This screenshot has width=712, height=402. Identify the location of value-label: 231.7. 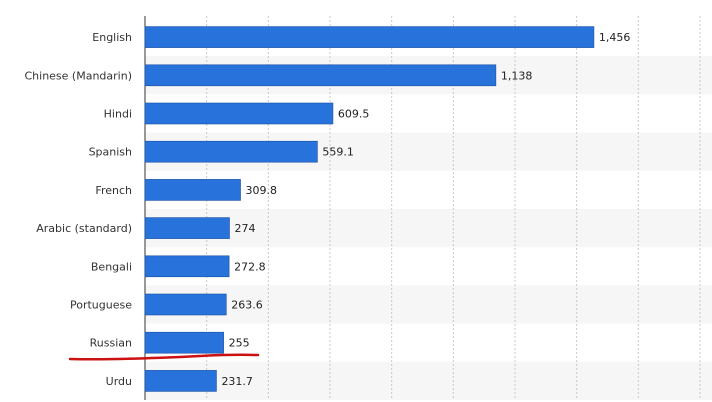
(237, 381).